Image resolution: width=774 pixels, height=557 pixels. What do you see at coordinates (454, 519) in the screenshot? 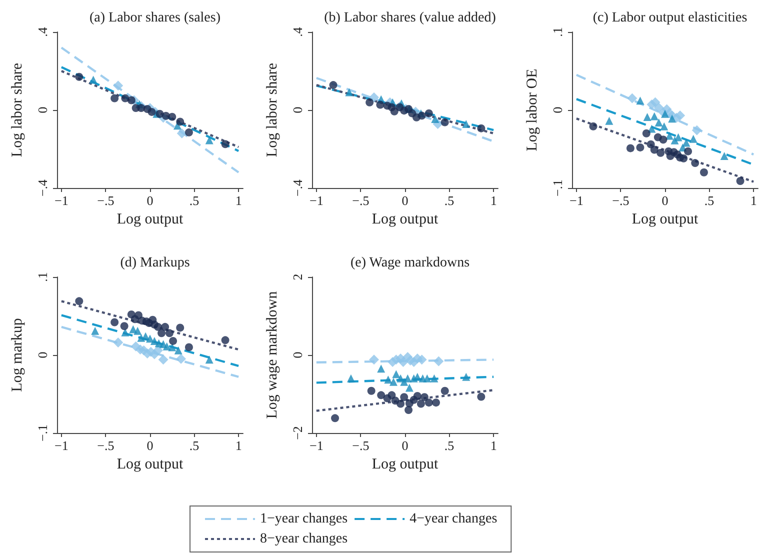
I see `legend-label: 4−year changes` at bounding box center [454, 519].